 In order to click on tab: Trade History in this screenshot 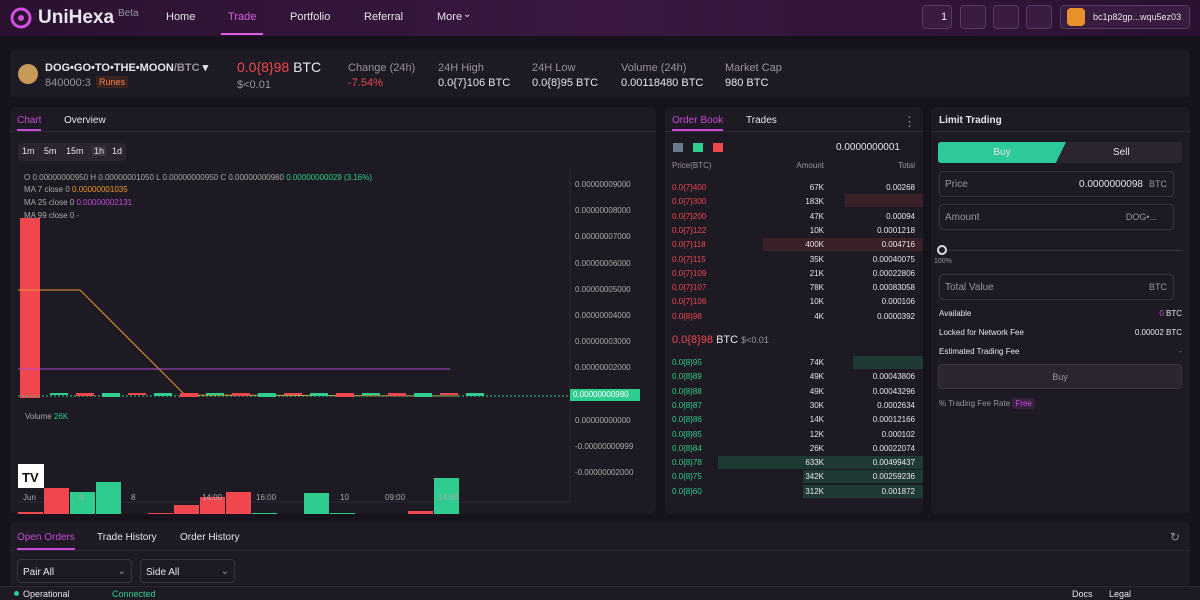, I will do `click(127, 537)`.